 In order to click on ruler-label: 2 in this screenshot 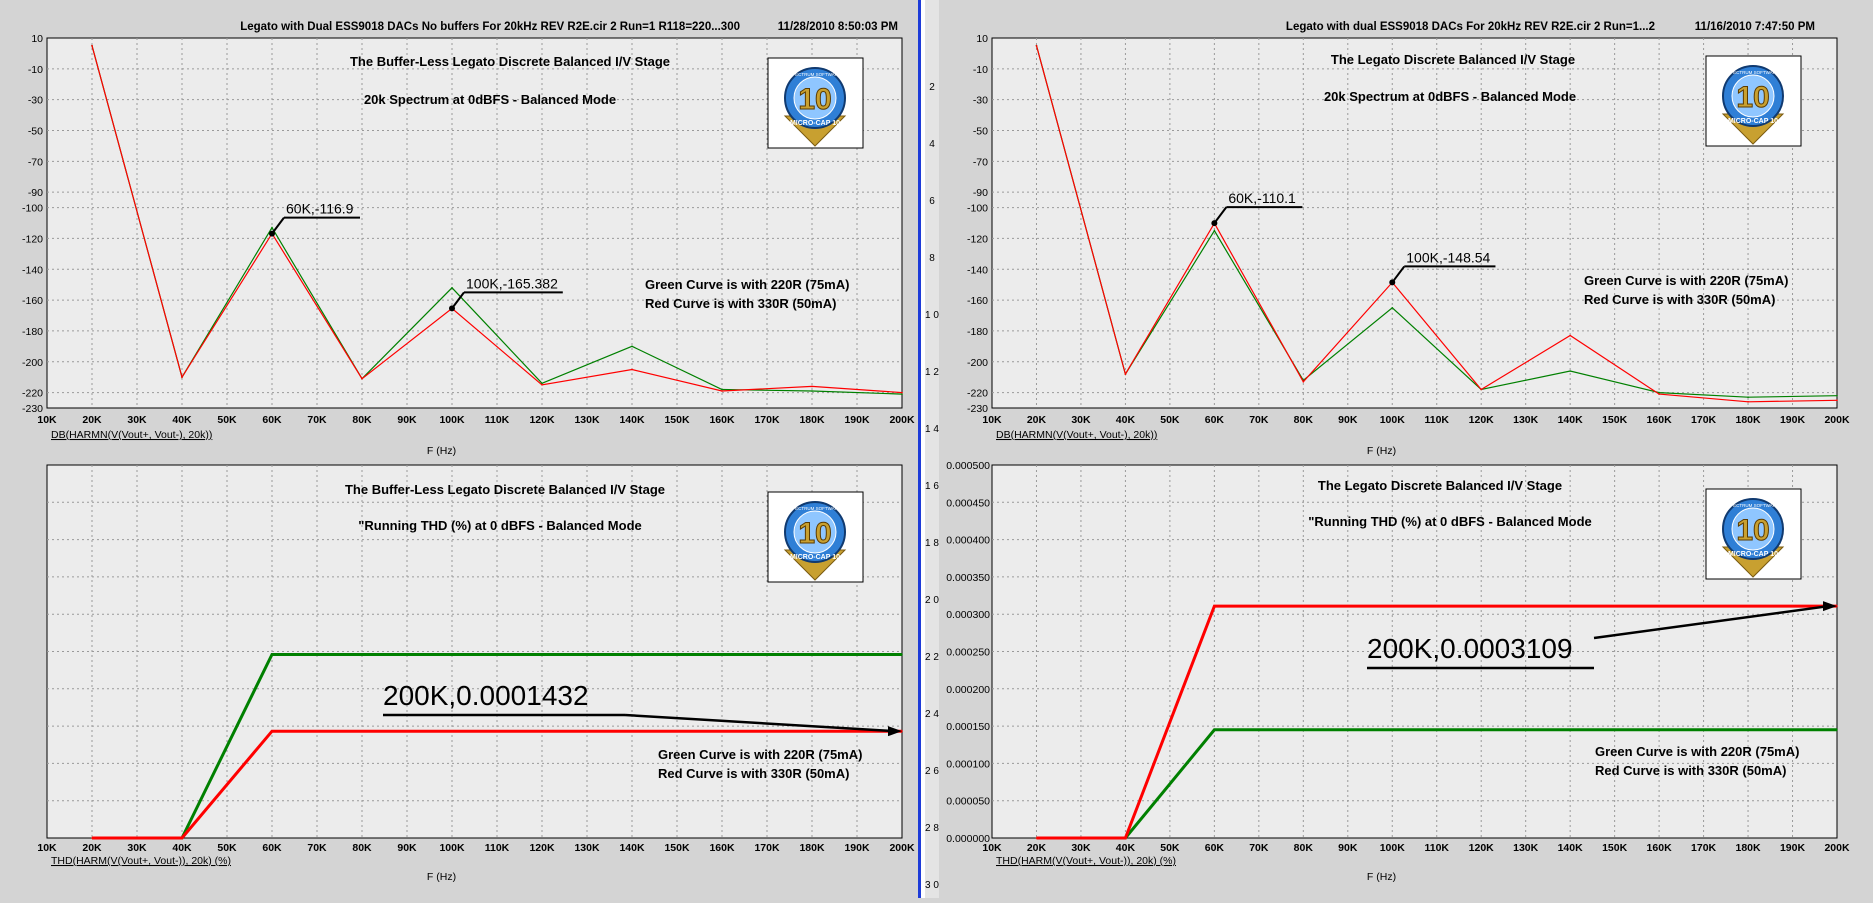, I will do `click(932, 87)`.